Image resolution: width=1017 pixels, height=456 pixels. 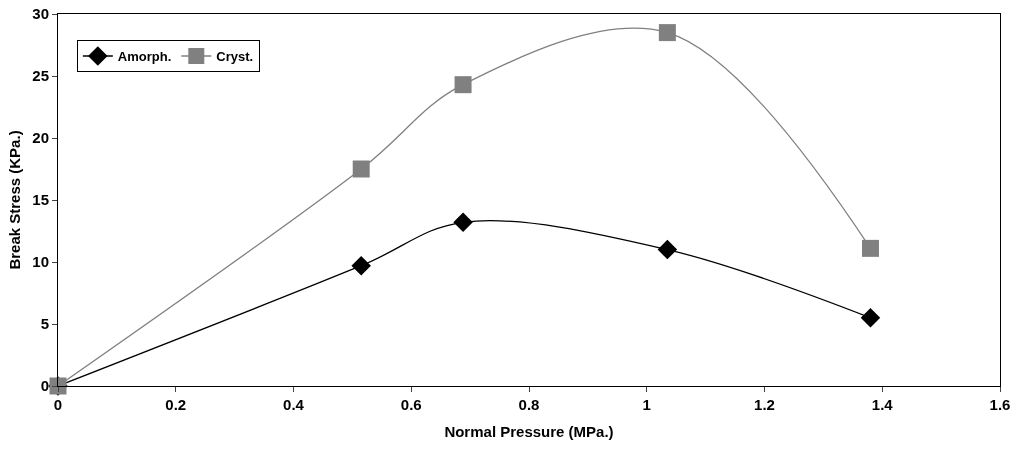 I want to click on x-tick-label: 1.2, so click(x=764, y=404).